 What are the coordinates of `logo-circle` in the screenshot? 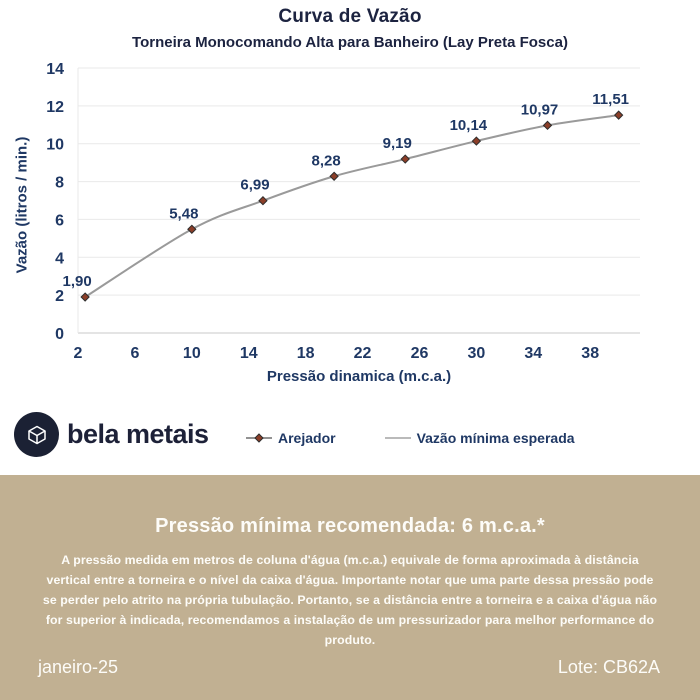 It's located at (36, 434).